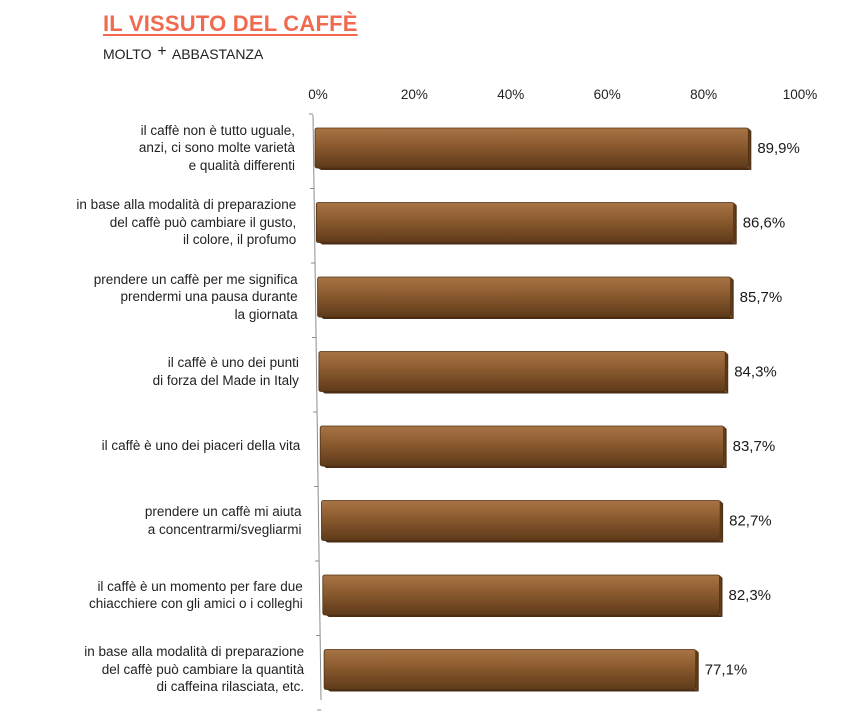 The image size is (866, 714). I want to click on x-tick-label: 100%, so click(800, 94).